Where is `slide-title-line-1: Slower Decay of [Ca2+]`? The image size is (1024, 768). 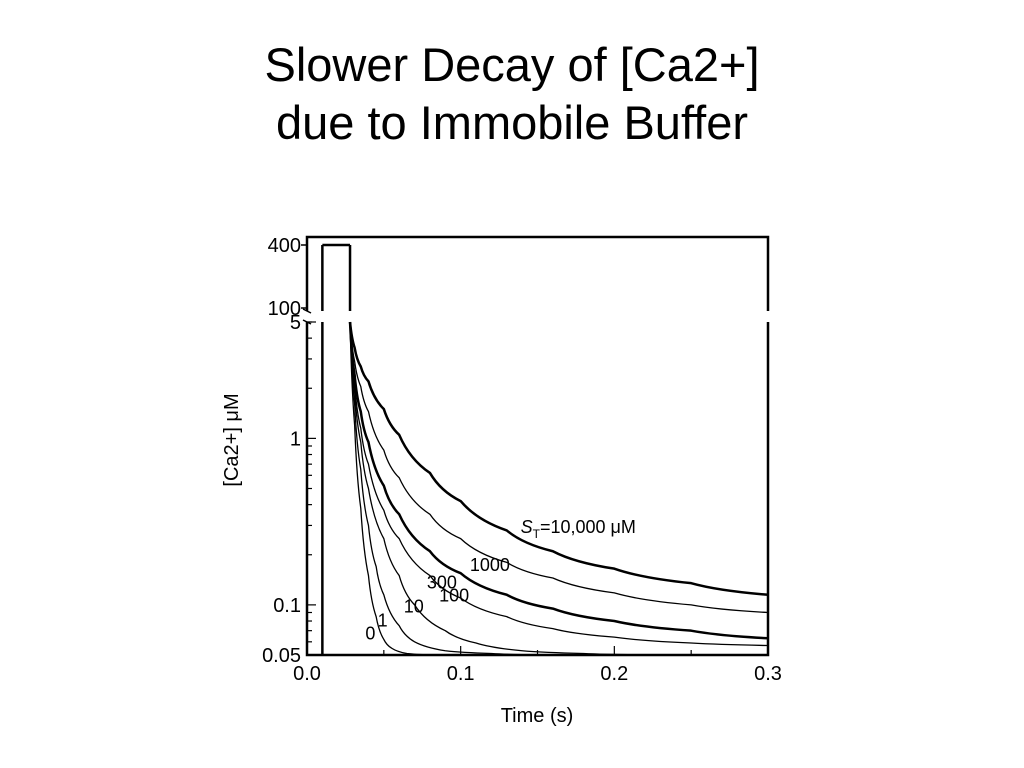 slide-title-line-1: Slower Decay of [Ca2+] is located at coordinates (512, 64).